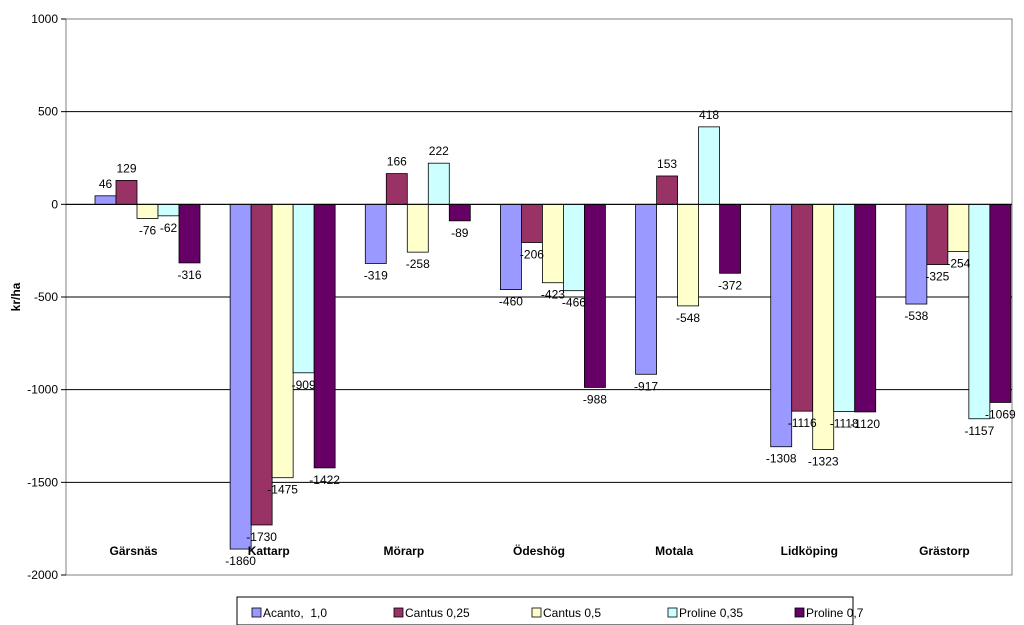  I want to click on category-label: Grästorp, so click(944, 551).